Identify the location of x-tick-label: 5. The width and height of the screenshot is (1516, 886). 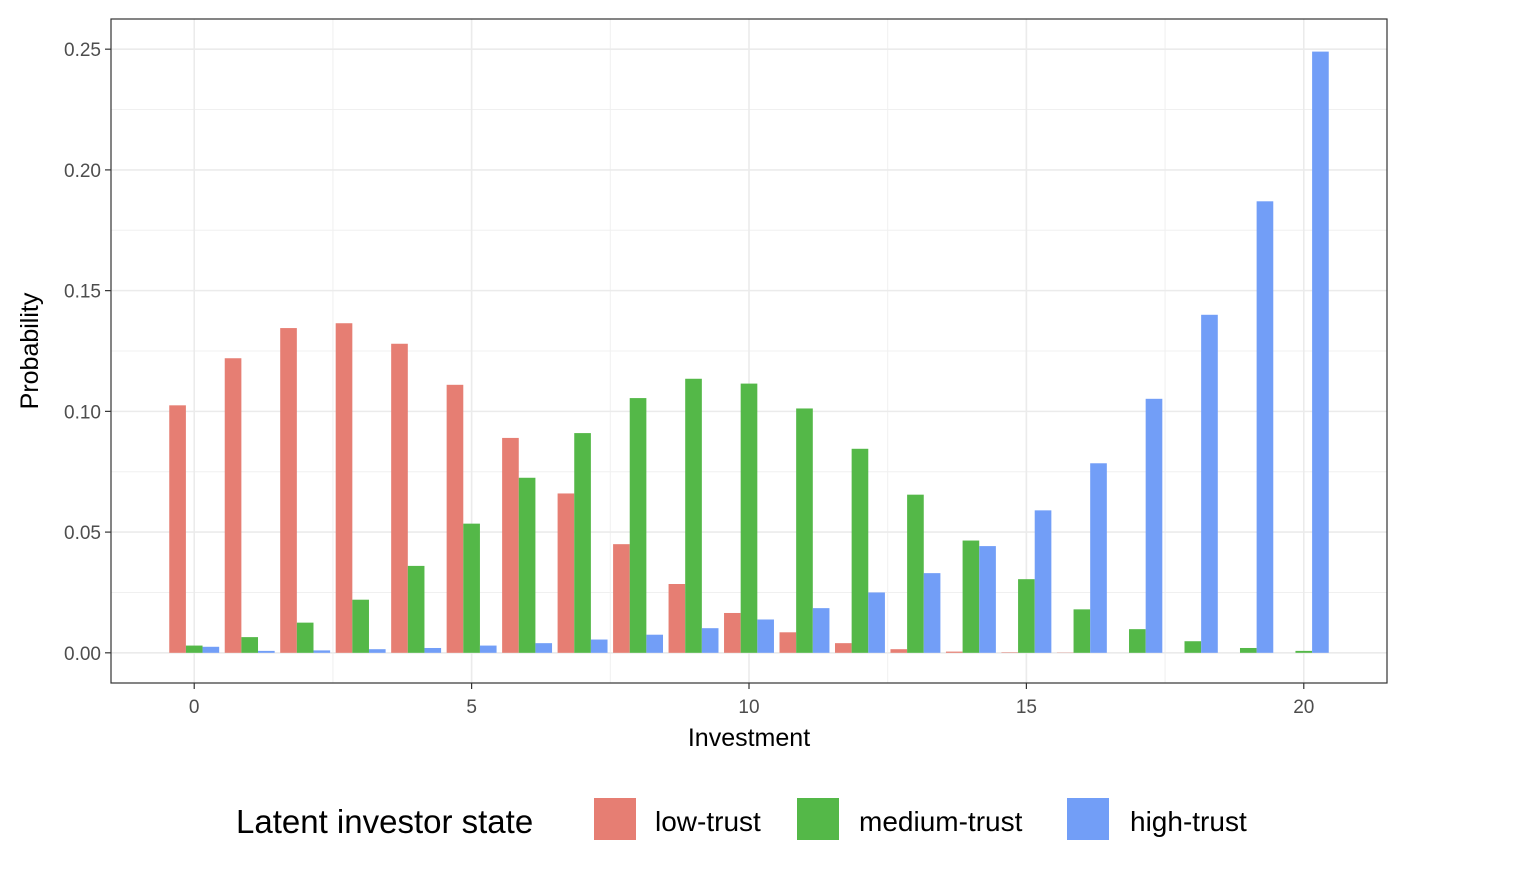
(471, 707).